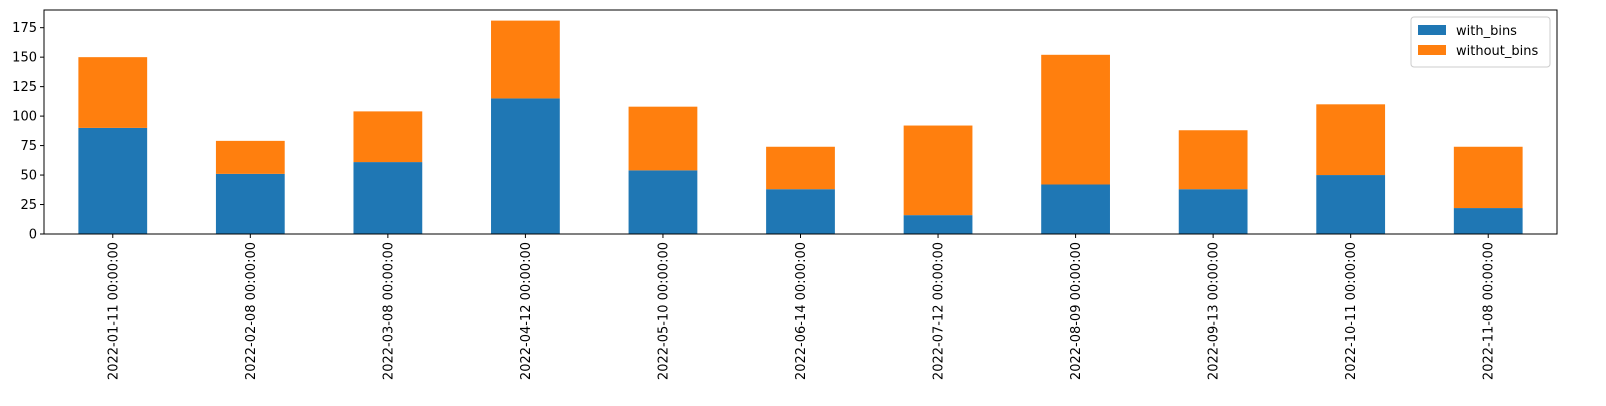  What do you see at coordinates (1432, 50) in the screenshot?
I see `legend-swatch-without-bins` at bounding box center [1432, 50].